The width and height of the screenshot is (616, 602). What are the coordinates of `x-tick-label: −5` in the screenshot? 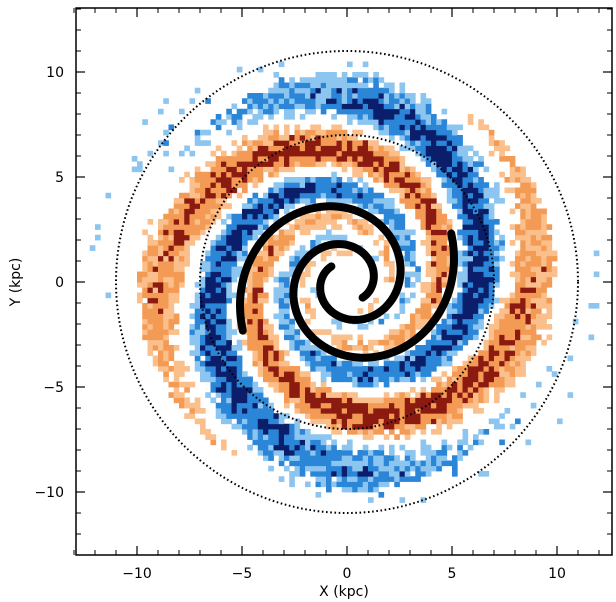 It's located at (242, 574).